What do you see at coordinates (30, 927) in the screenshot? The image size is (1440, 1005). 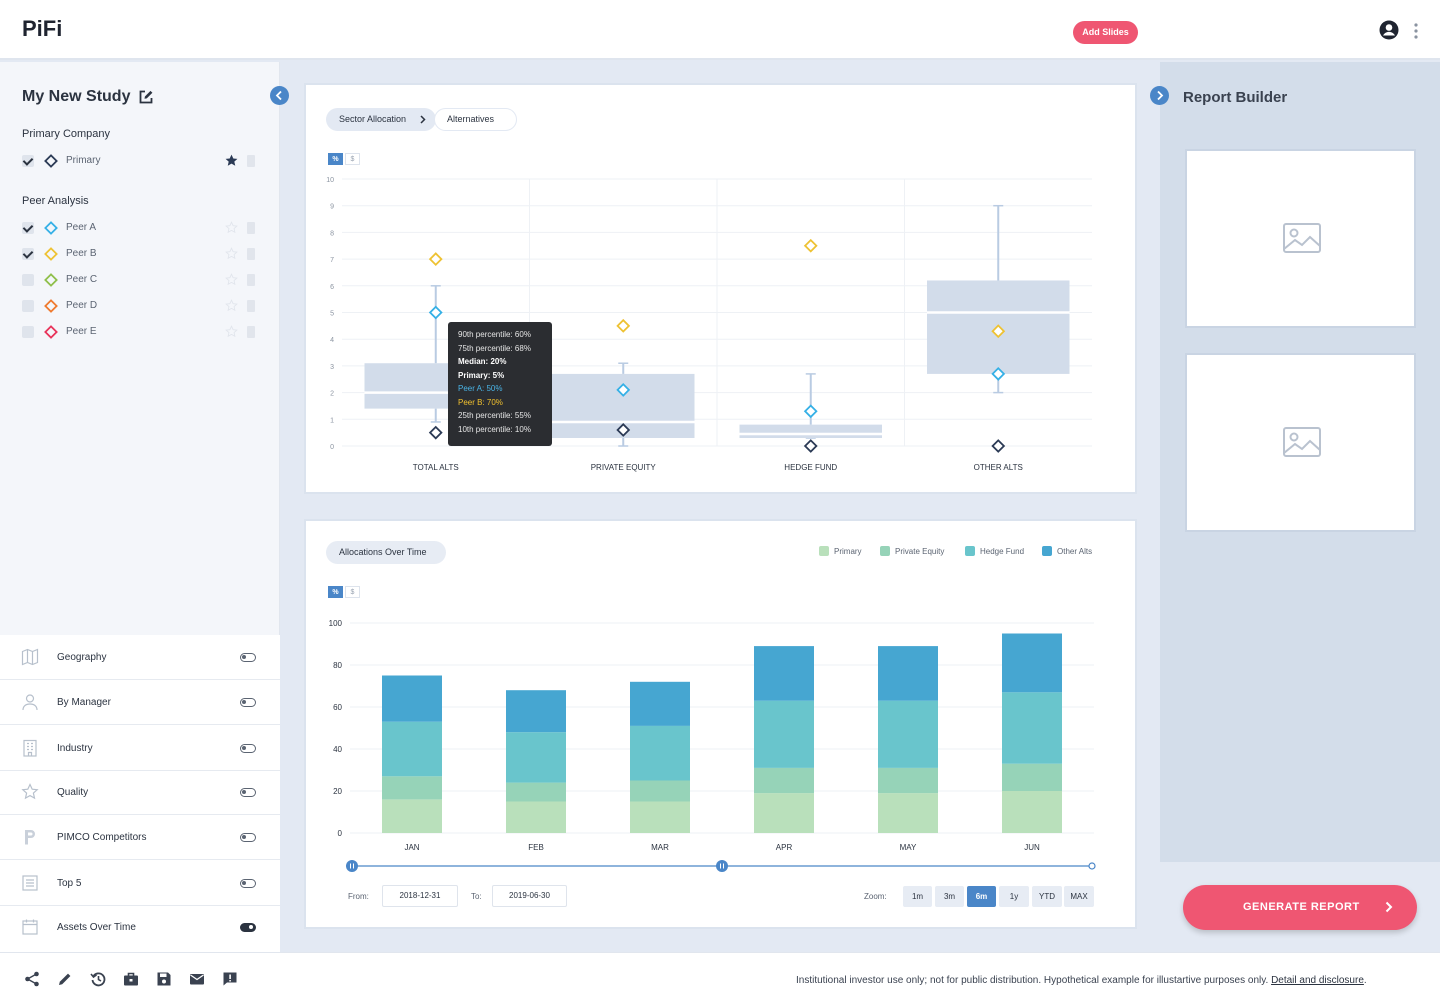 I see `calendar-icon` at bounding box center [30, 927].